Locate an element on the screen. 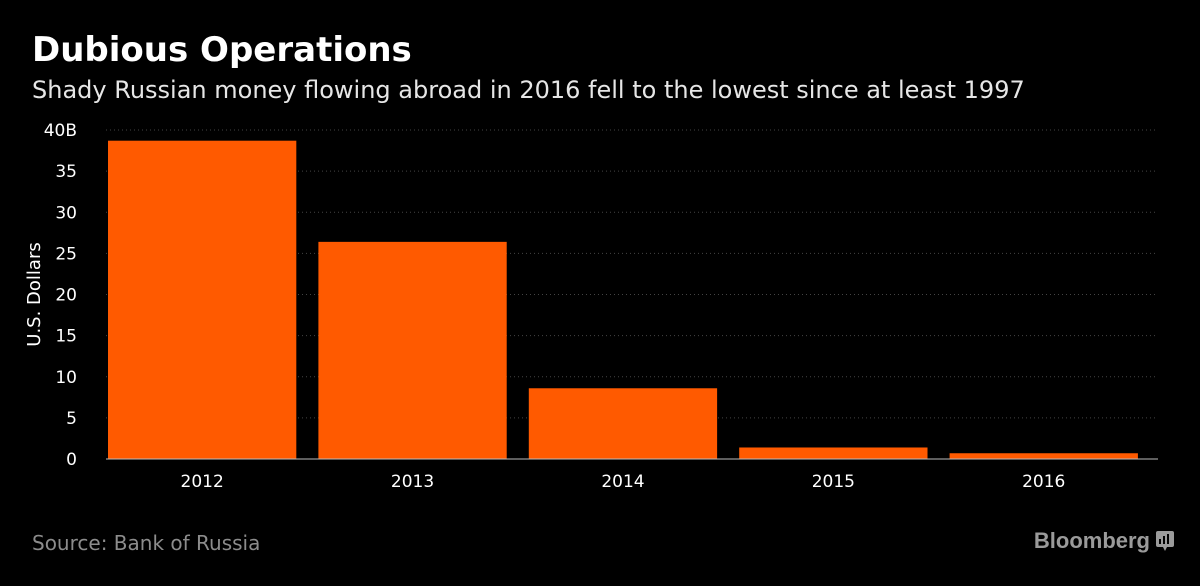  x-tick-label: 2013 is located at coordinates (412, 482).